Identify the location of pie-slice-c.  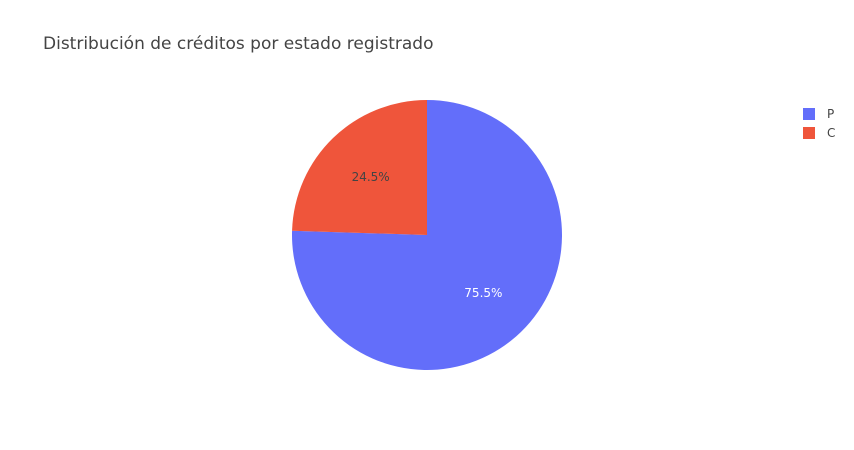
(359, 167).